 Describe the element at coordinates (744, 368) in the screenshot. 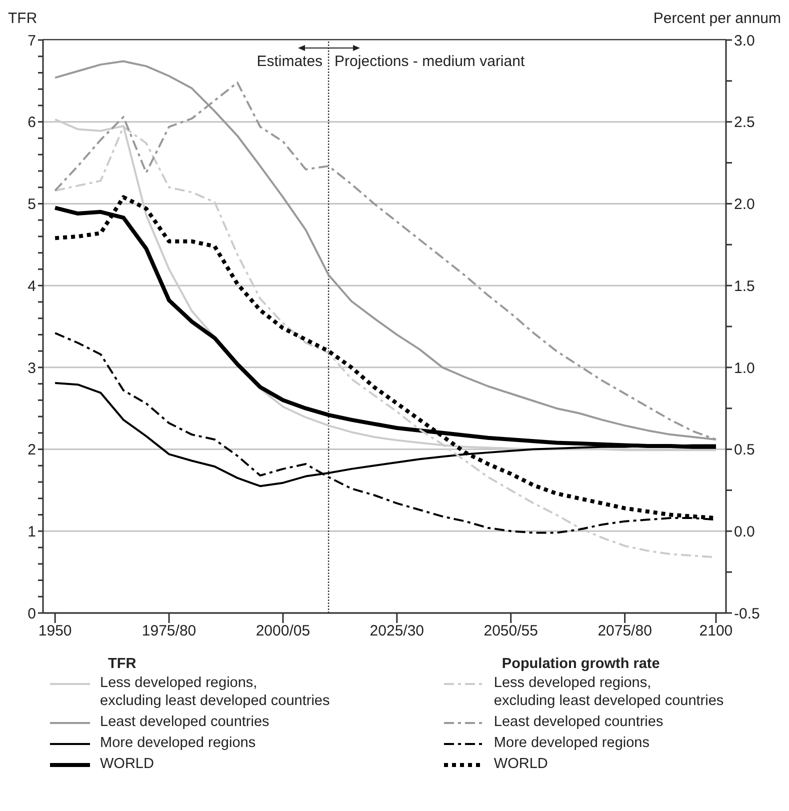

I see `y2-tick-label: 1.0` at that location.